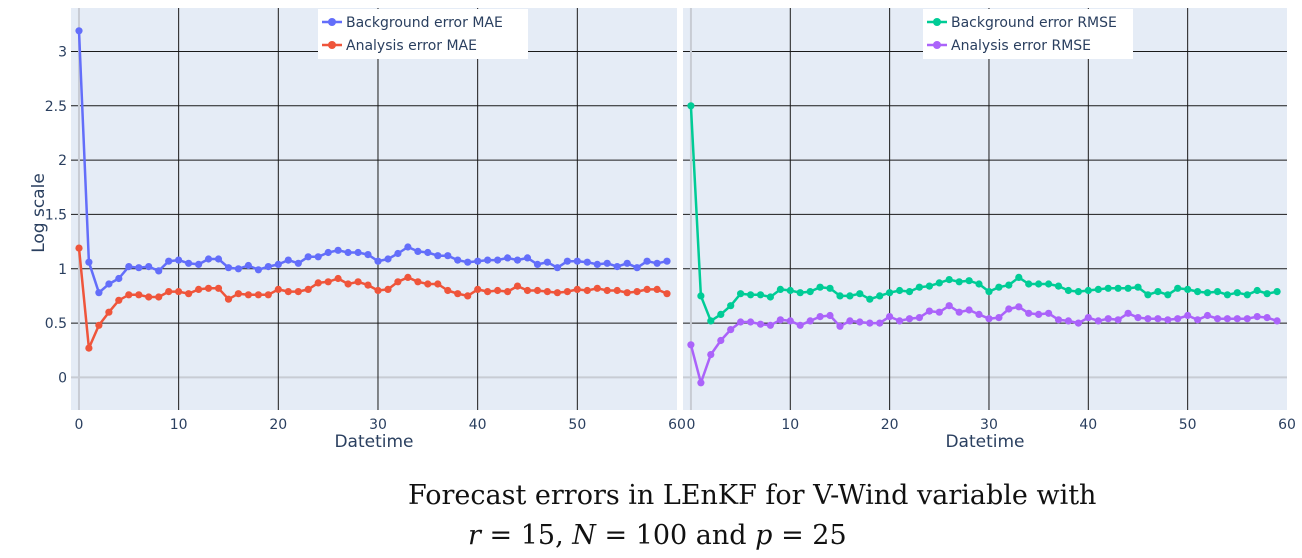  I want to click on x-tick-label: 20, so click(890, 425).